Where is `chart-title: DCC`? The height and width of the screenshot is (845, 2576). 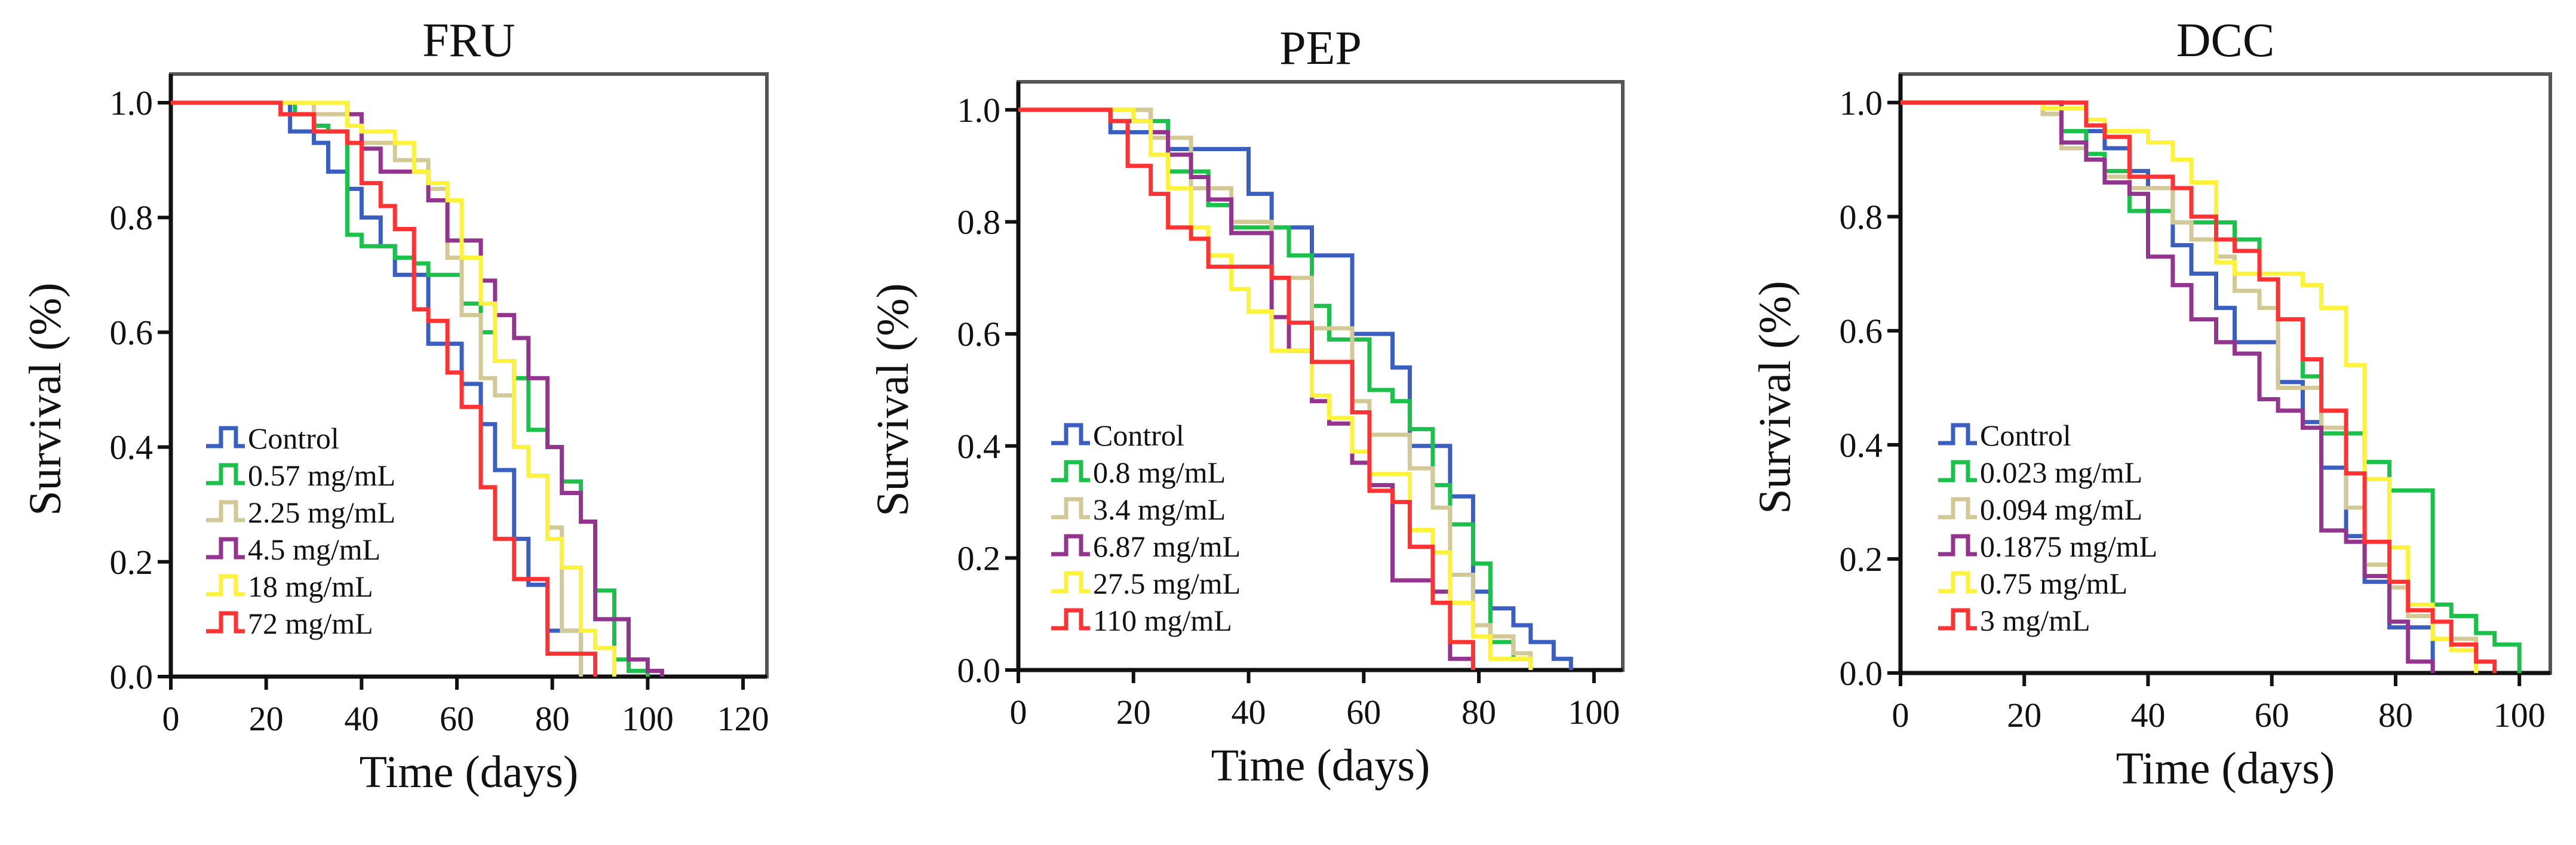
chart-title: DCC is located at coordinates (2225, 40).